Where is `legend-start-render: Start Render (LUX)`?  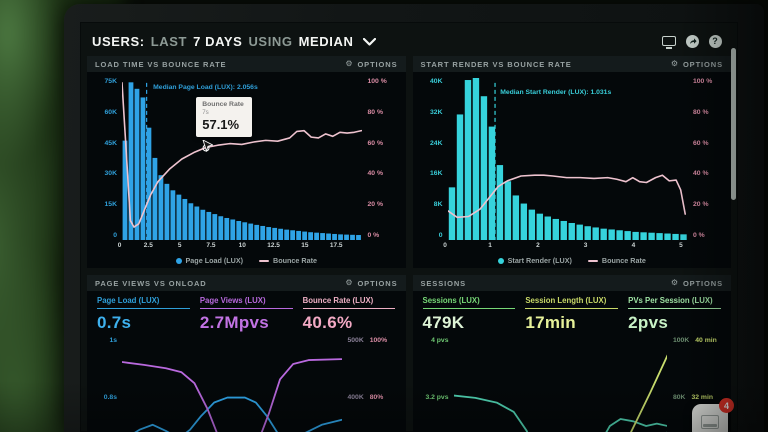
legend-start-render: Start Render (LUX) is located at coordinates (534, 260).